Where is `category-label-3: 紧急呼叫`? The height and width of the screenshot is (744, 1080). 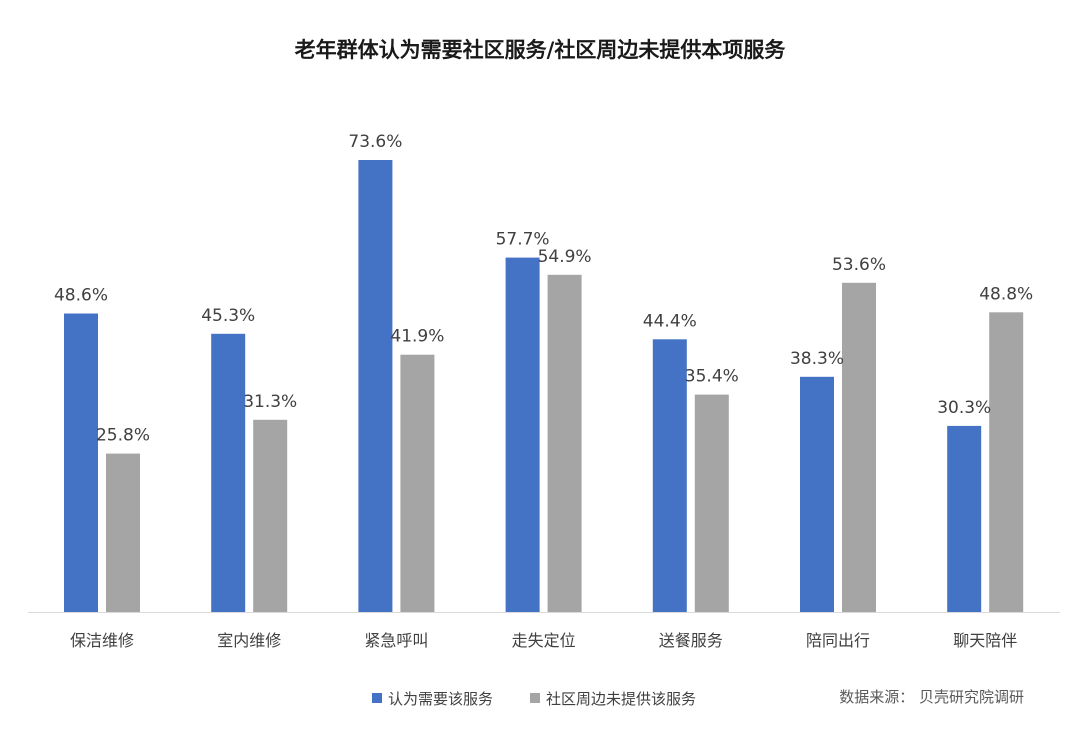 category-label-3: 紧急呼叫 is located at coordinates (396, 640).